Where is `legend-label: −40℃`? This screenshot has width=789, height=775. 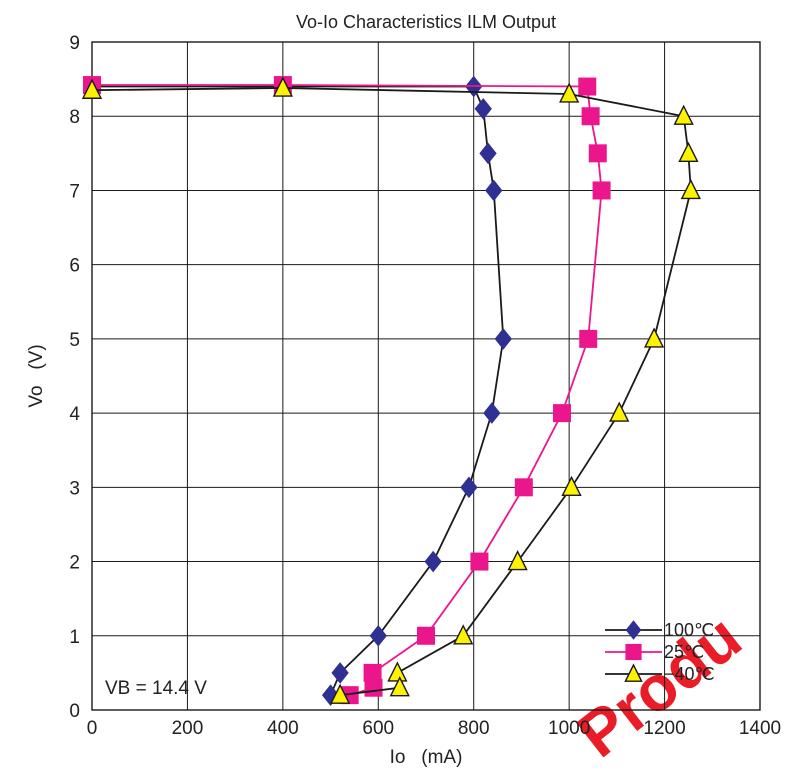 legend-label: −40℃ is located at coordinates (689, 674).